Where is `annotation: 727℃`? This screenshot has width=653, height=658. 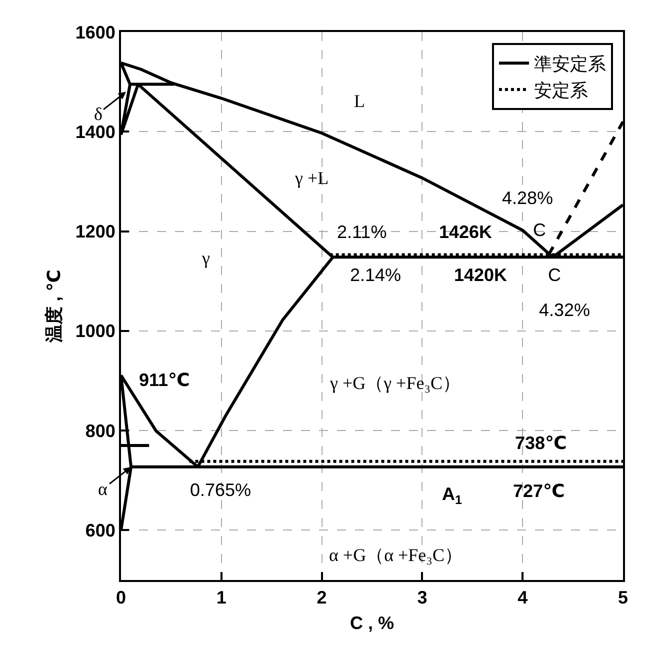
annotation: 727℃ is located at coordinates (539, 491).